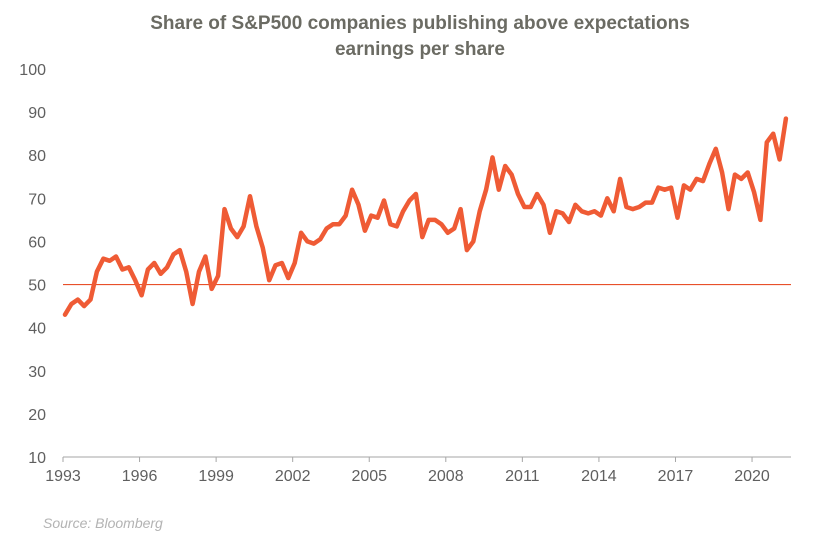  Describe the element at coordinates (37, 113) in the screenshot. I see `y-tick-label: 90` at that location.